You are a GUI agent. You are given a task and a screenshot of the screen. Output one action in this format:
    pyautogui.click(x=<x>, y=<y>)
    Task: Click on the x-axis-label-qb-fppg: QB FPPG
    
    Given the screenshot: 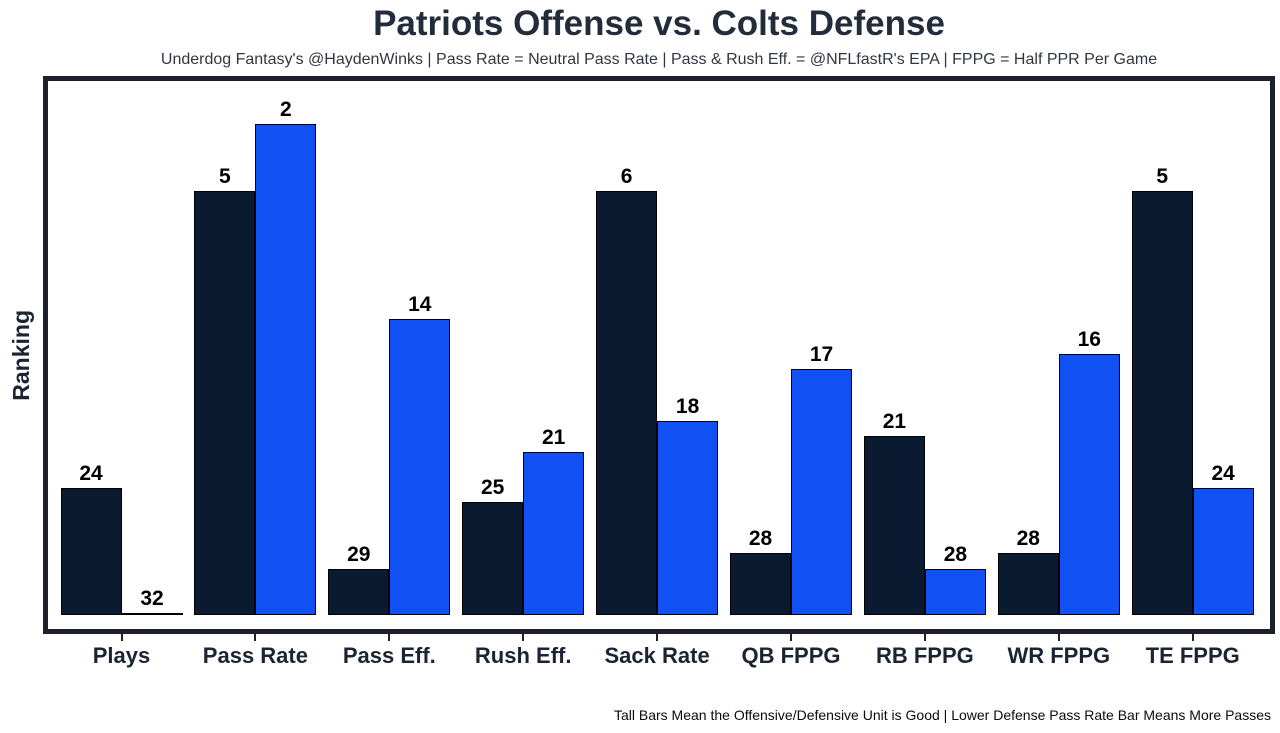 What is the action you would take?
    pyautogui.click(x=791, y=655)
    